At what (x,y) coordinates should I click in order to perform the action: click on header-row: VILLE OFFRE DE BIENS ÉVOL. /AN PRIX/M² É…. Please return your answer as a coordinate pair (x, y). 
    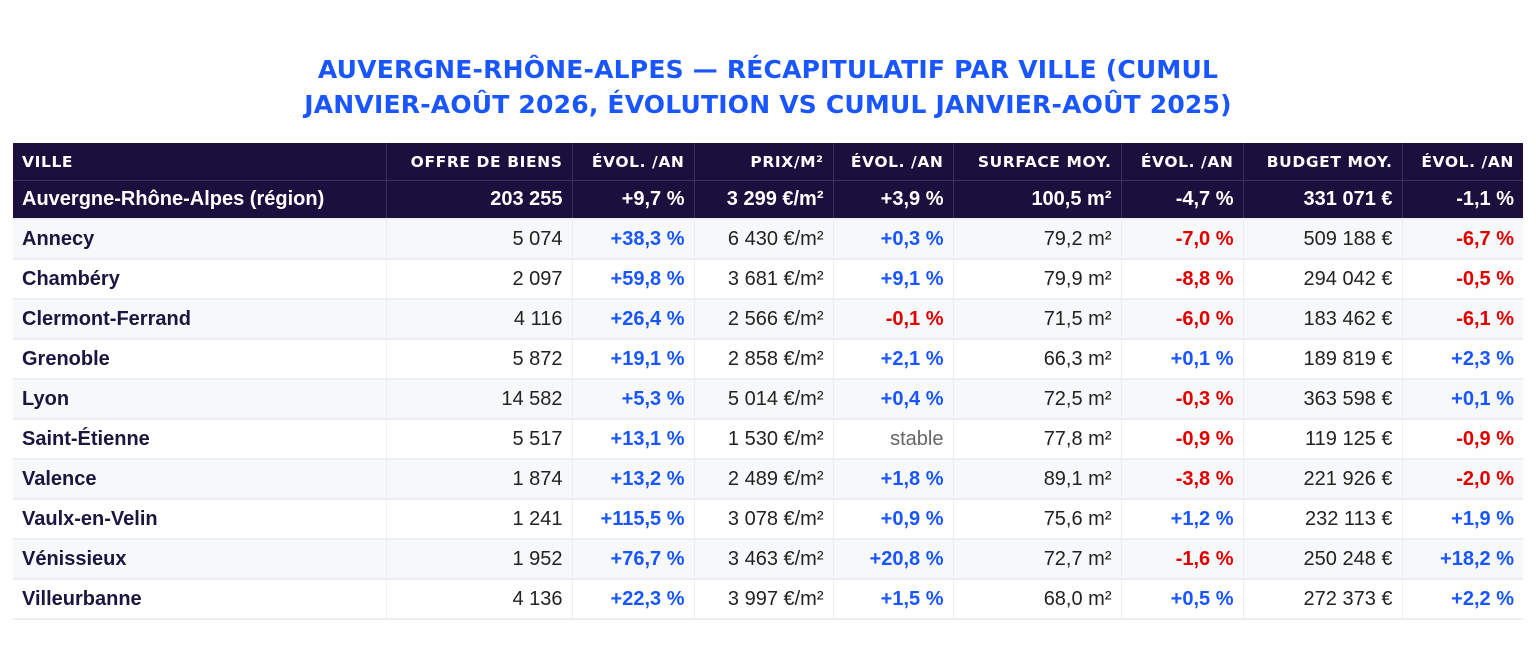
    Looking at the image, I should click on (768, 162).